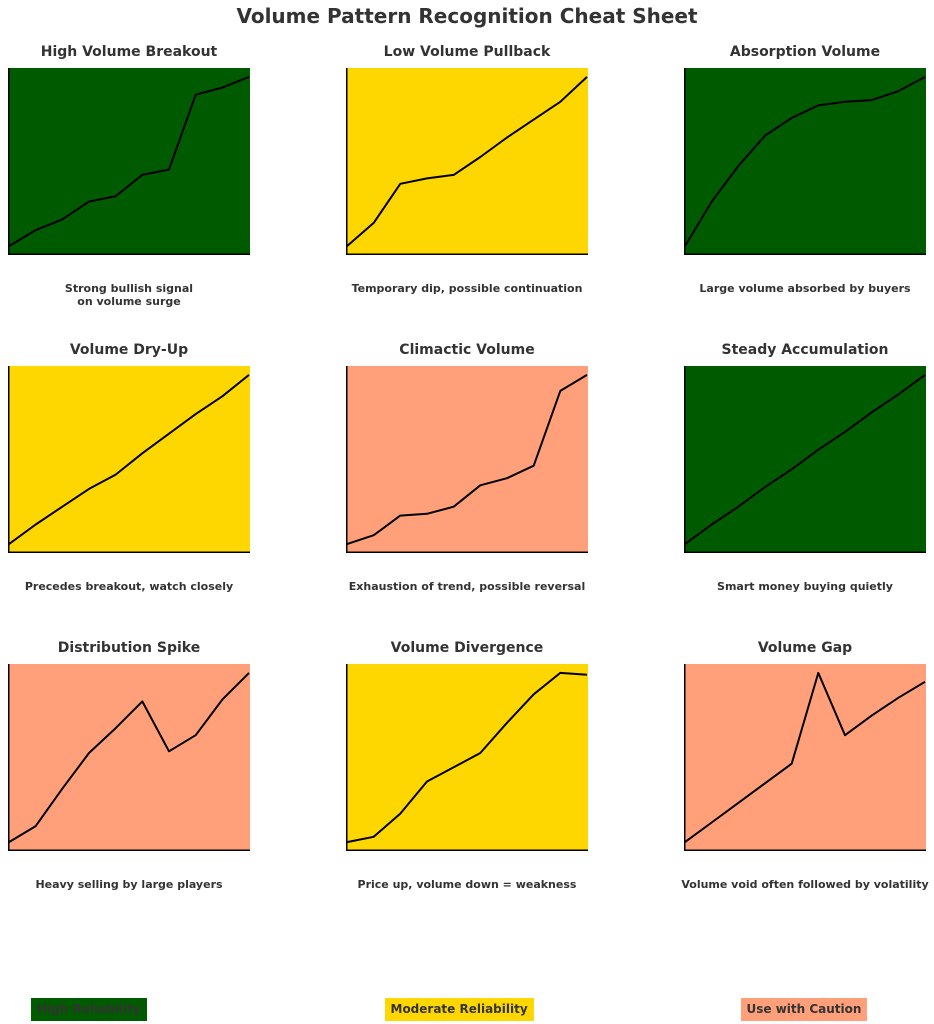  What do you see at coordinates (467, 52) in the screenshot?
I see `chart-title: Low Volume Pullback` at bounding box center [467, 52].